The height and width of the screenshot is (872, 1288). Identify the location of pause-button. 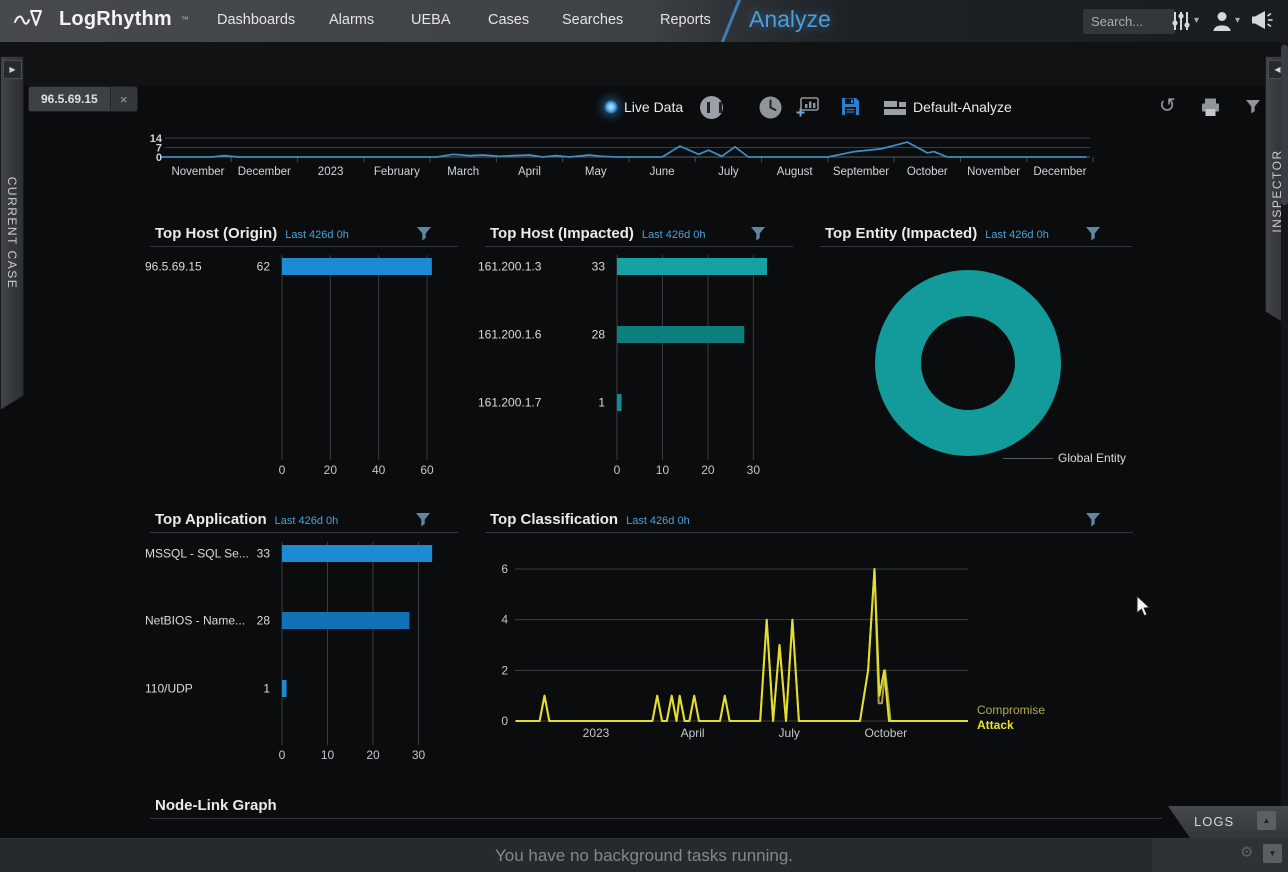
(711, 107).